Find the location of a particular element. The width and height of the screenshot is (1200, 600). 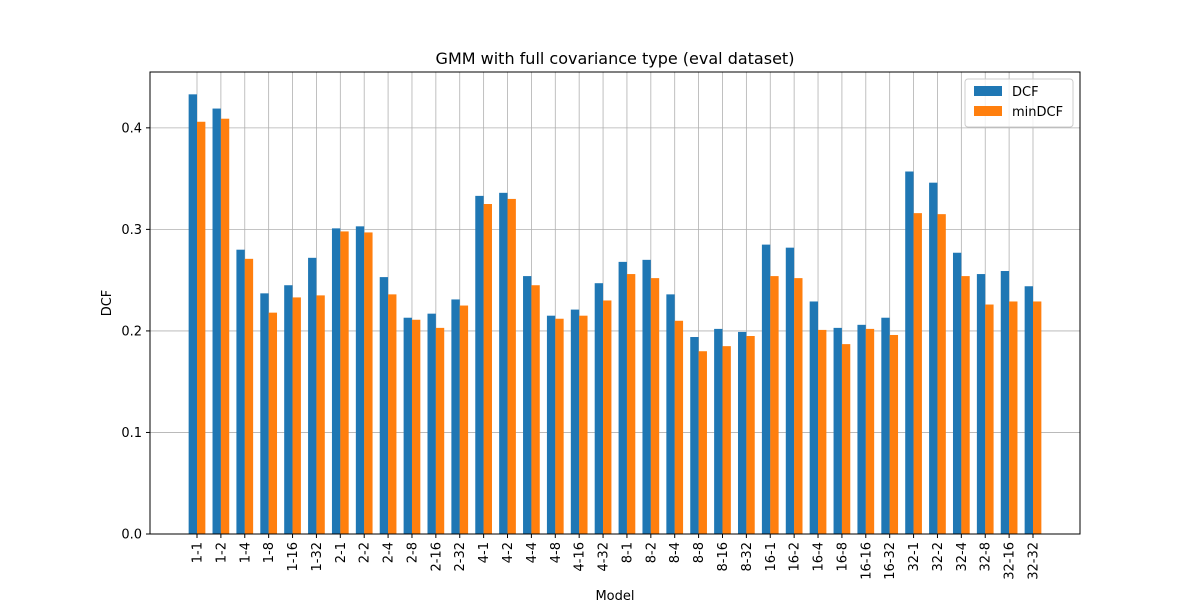

x-tick-label: 16-16 is located at coordinates (866, 561).